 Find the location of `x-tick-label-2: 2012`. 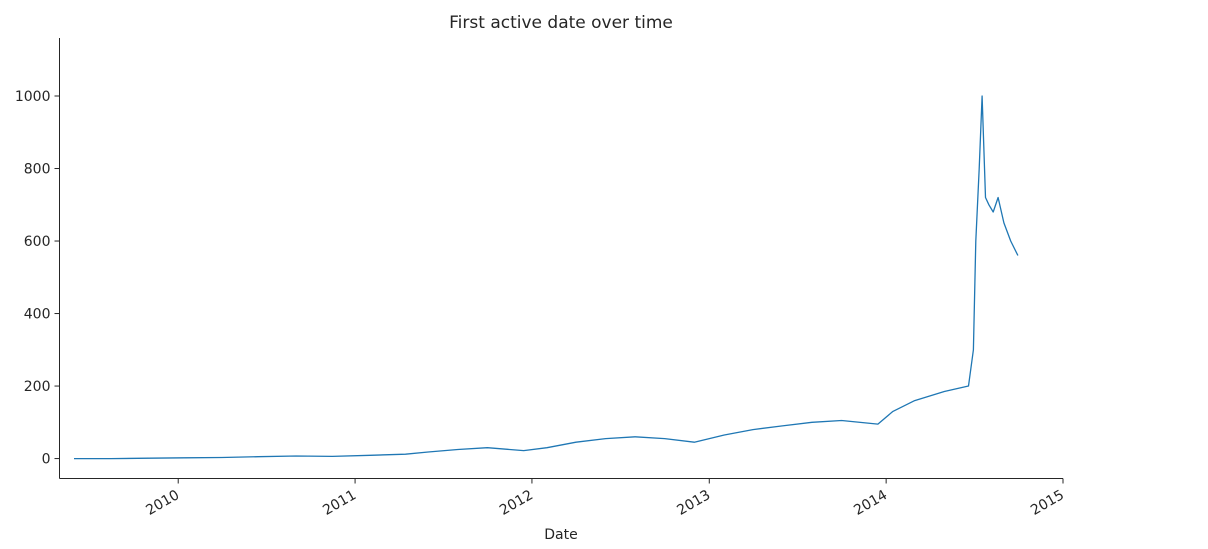

x-tick-label-2: 2012 is located at coordinates (516, 503).